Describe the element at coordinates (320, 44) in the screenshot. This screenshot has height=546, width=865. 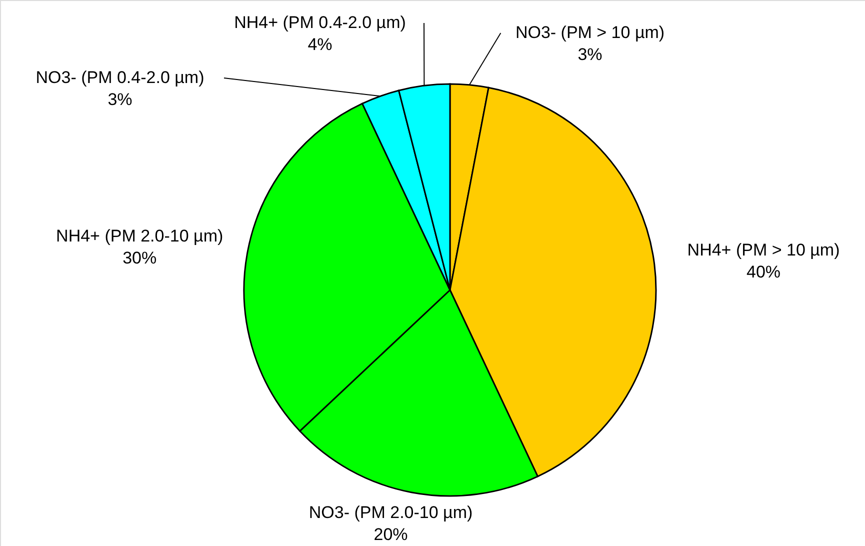
I see `data-label: 4%` at that location.